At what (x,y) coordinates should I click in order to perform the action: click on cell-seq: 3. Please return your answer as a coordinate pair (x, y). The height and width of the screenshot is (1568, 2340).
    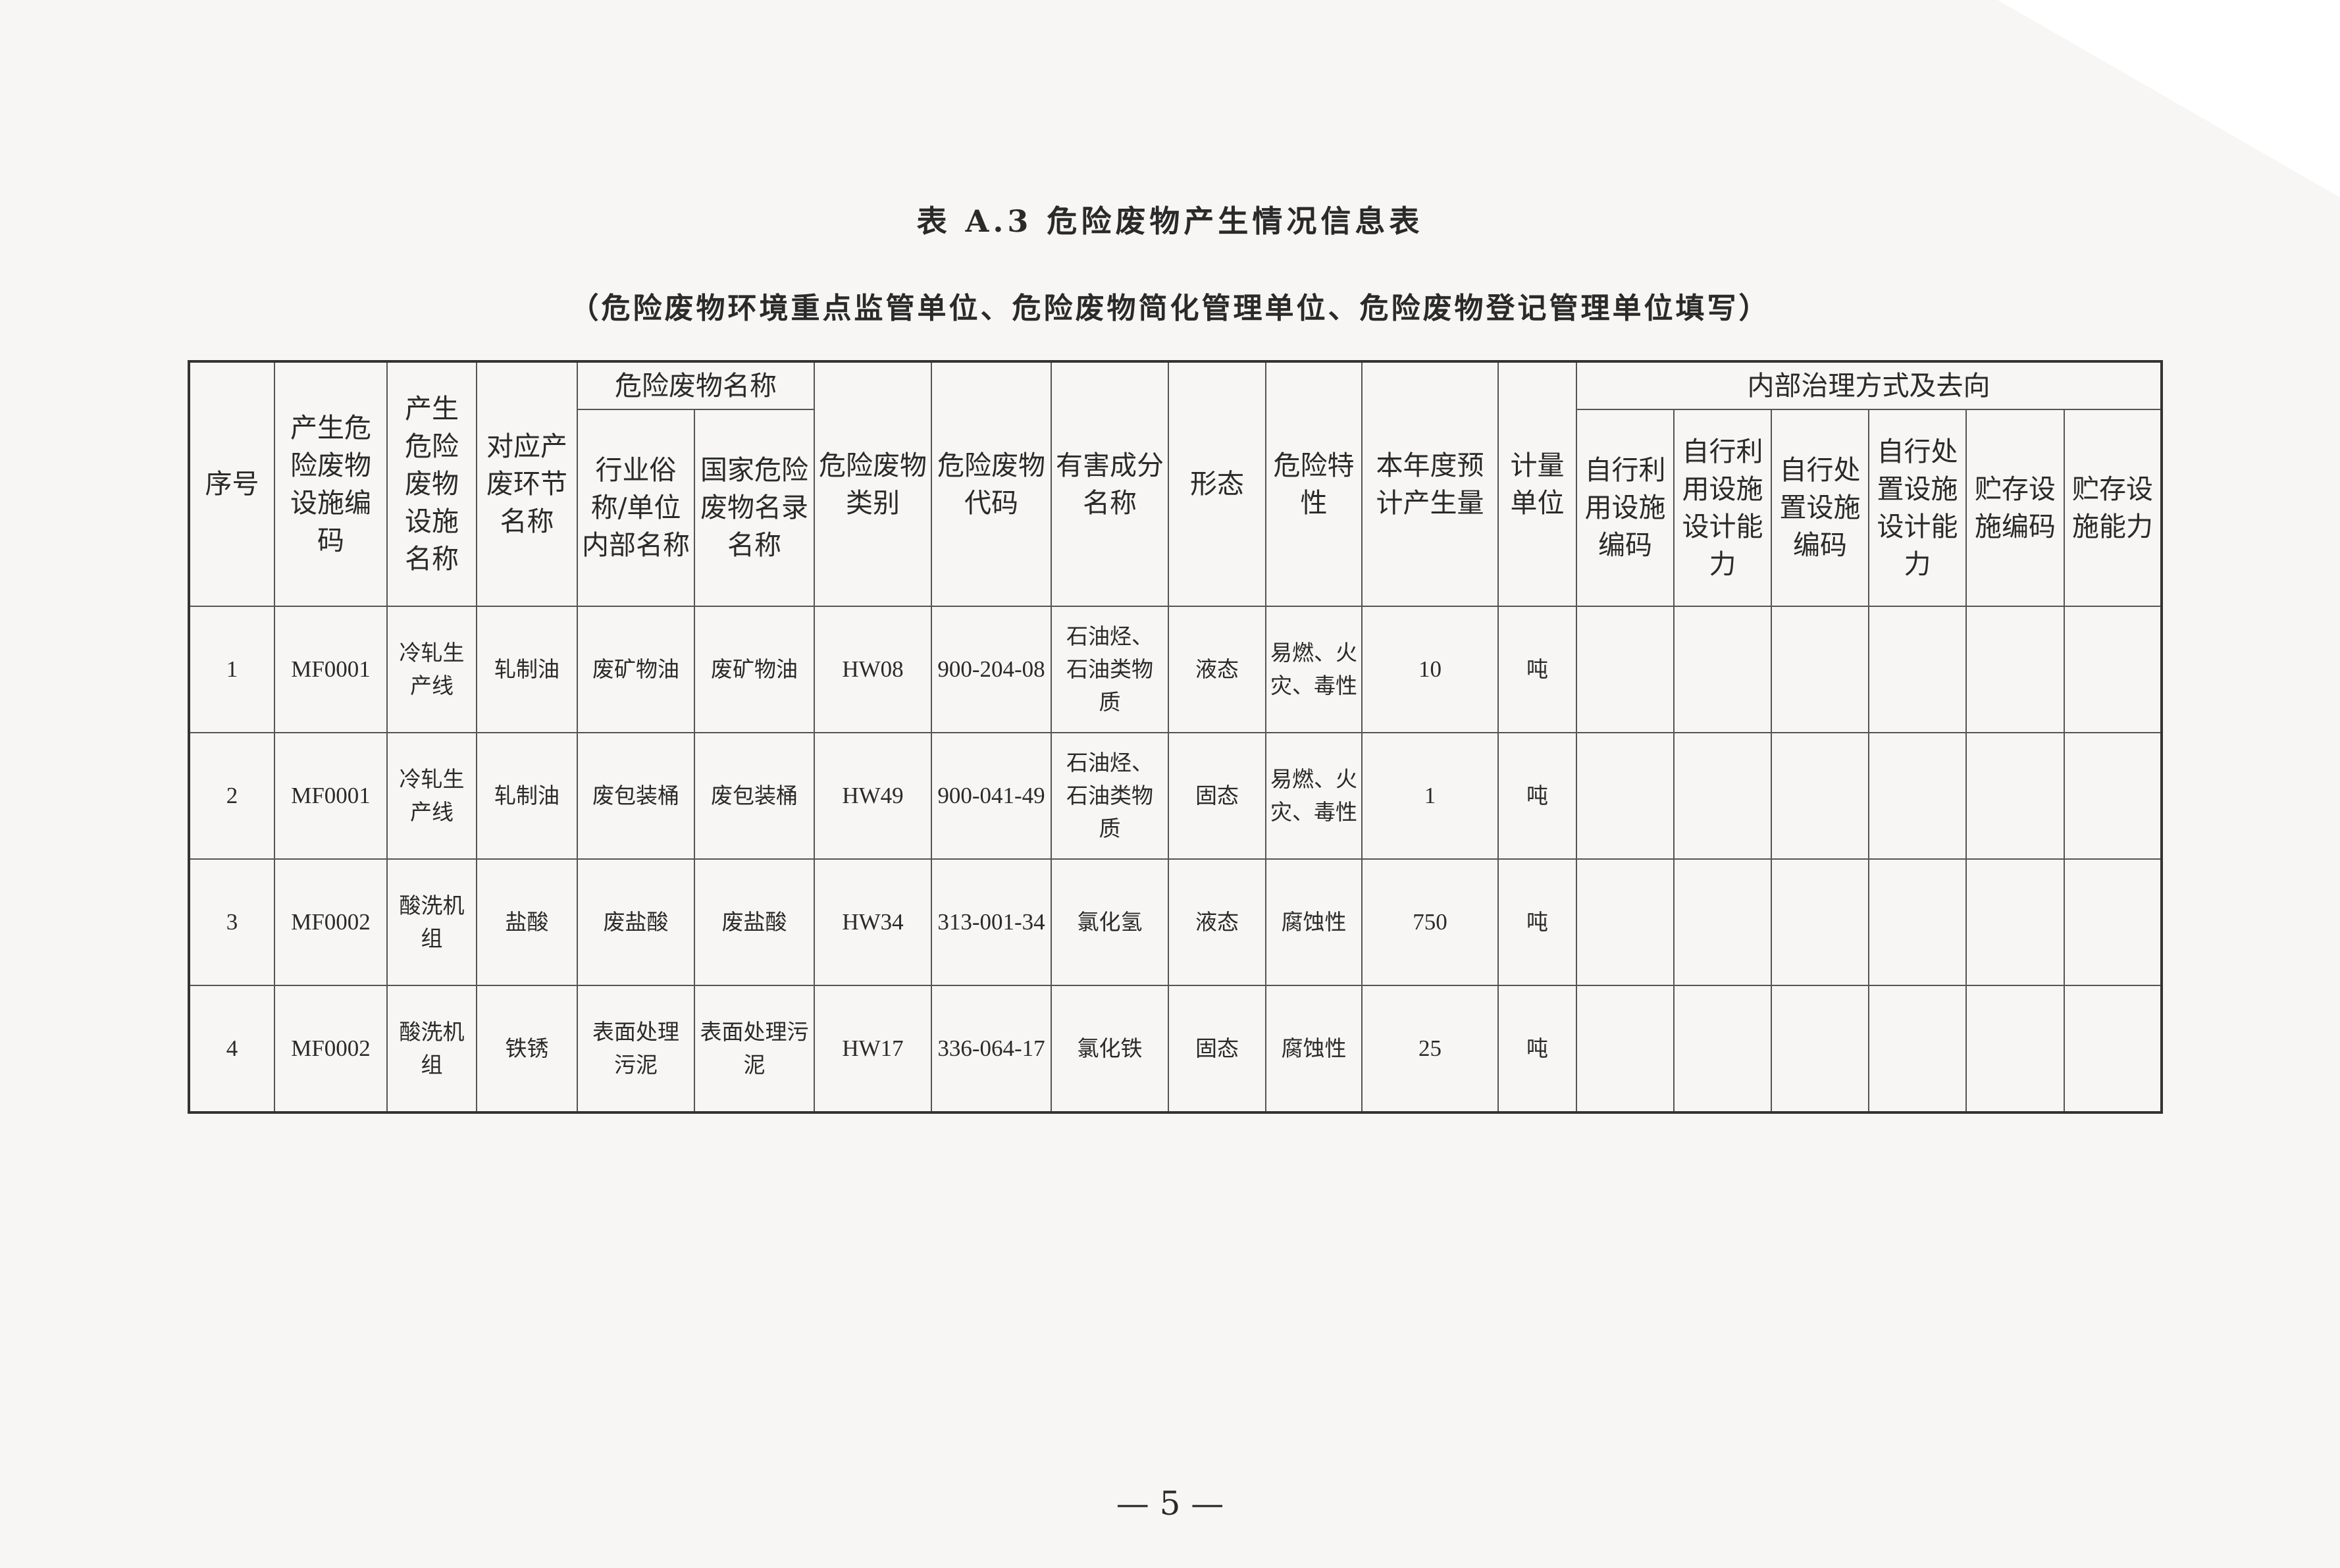
    Looking at the image, I should click on (231, 922).